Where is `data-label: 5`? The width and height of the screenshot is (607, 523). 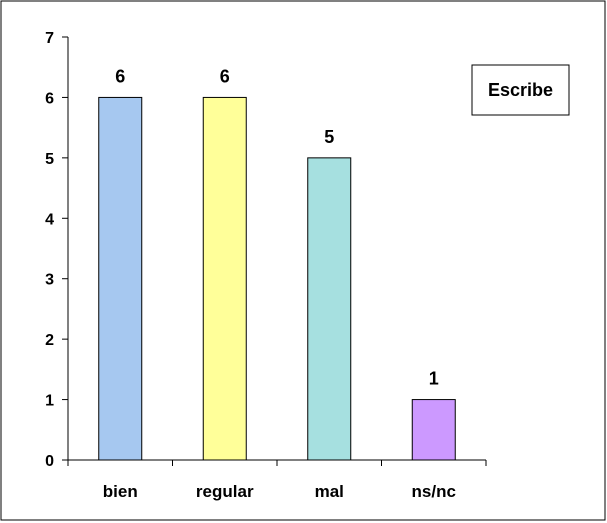 data-label: 5 is located at coordinates (329, 137).